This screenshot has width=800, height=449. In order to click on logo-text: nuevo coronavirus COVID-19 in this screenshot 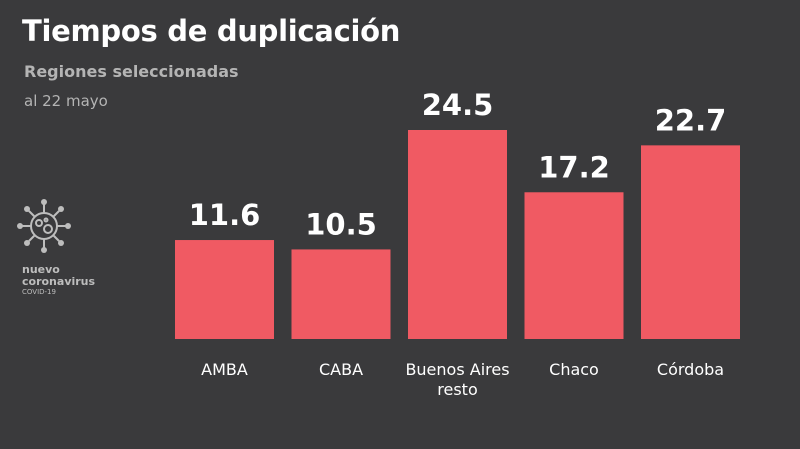, I will do `click(58, 280)`.